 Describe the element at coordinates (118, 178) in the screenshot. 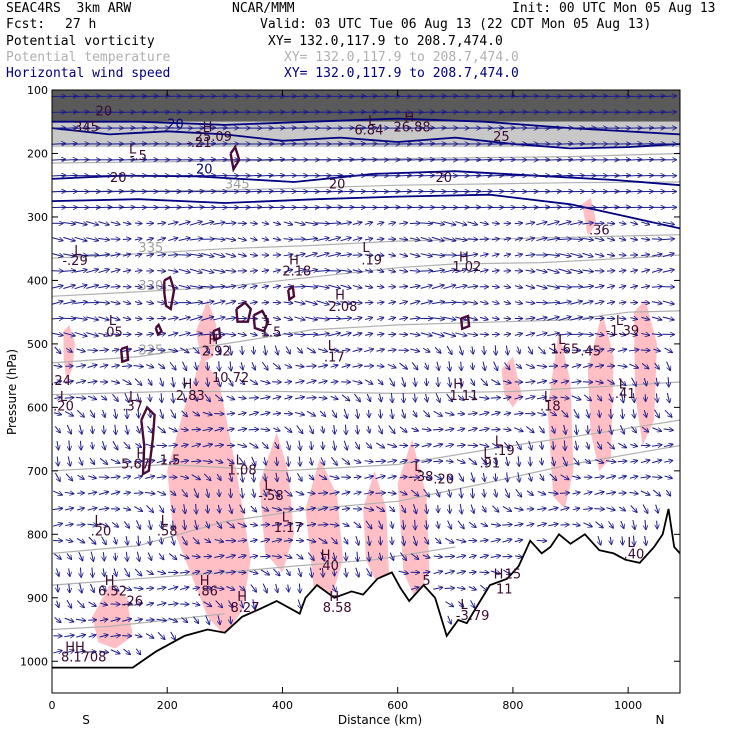

I see `extremum-label: 20` at that location.